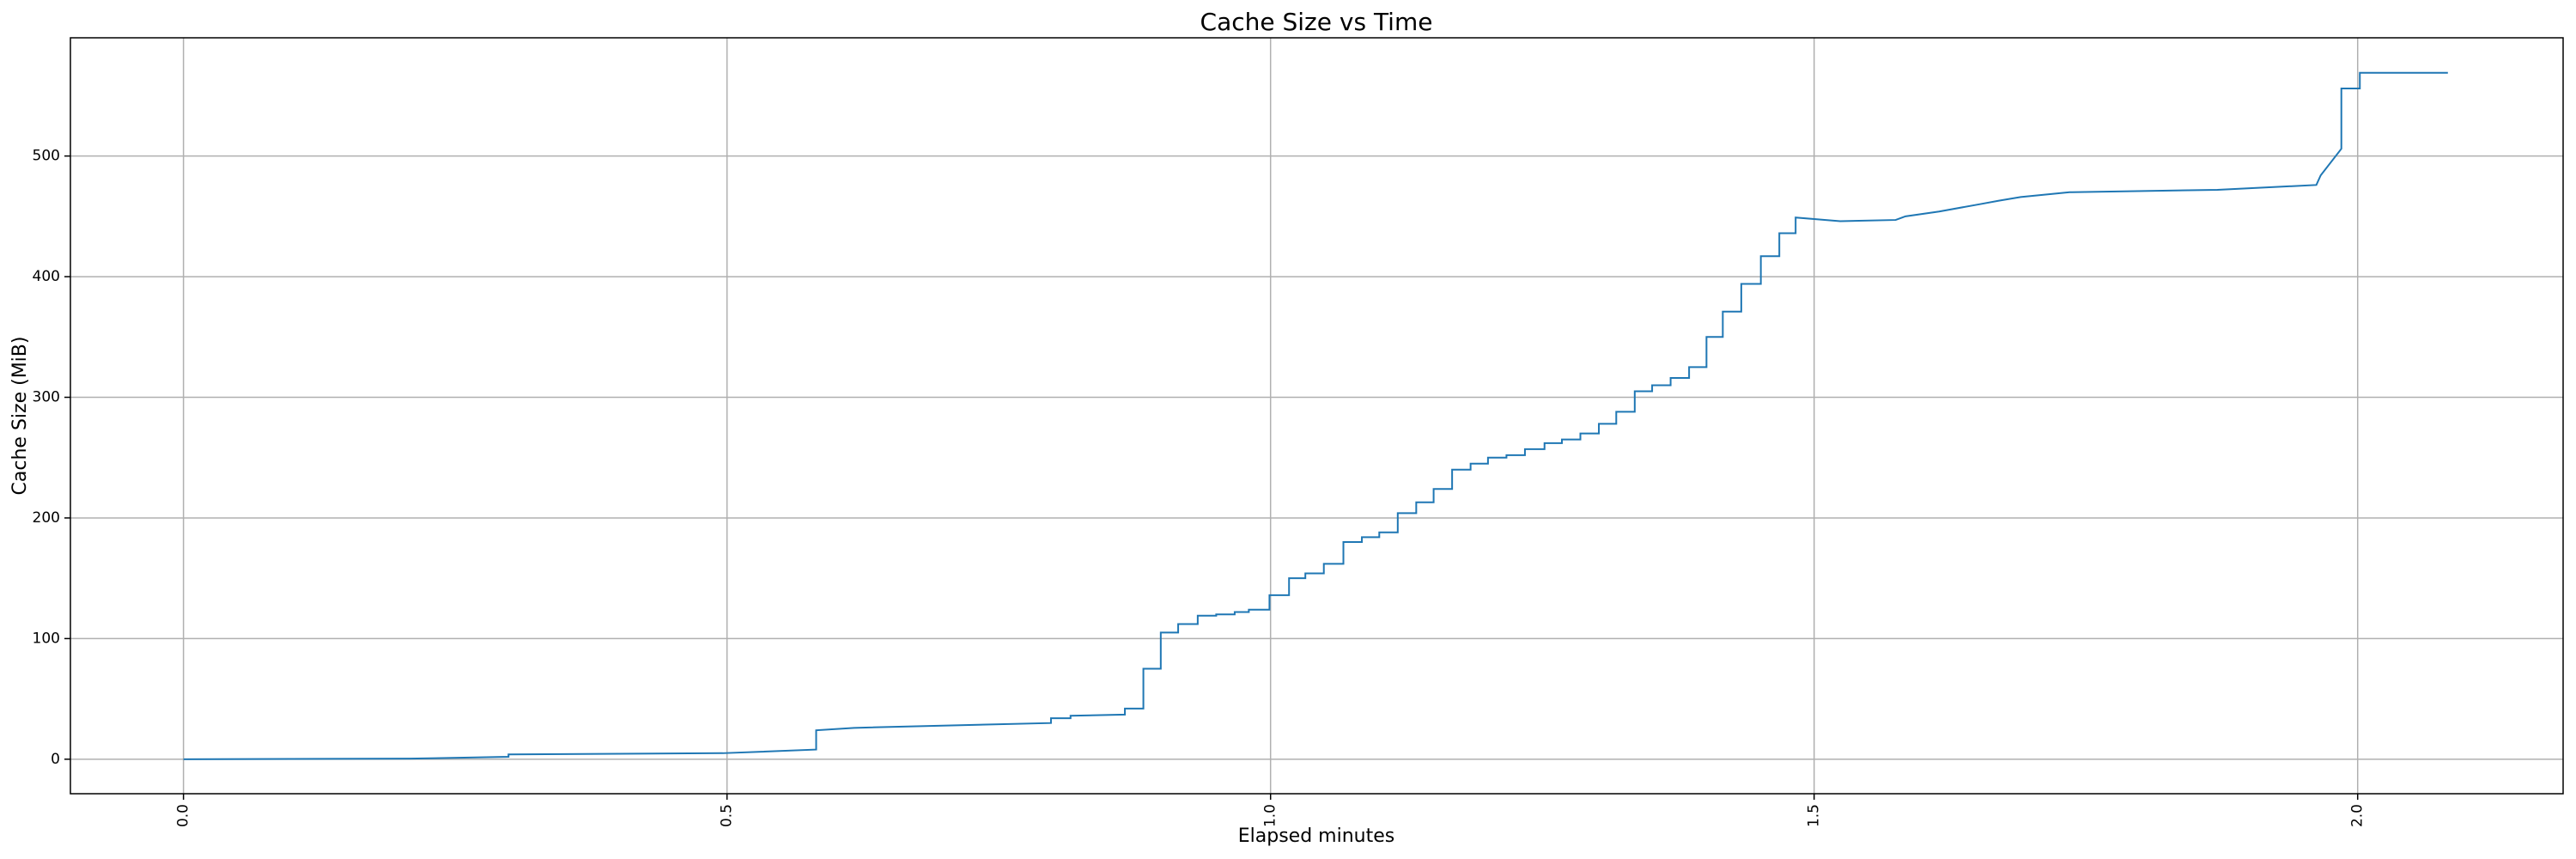 This screenshot has height=859, width=2576. What do you see at coordinates (1814, 816) in the screenshot?
I see `x-tick-label: 1.5` at bounding box center [1814, 816].